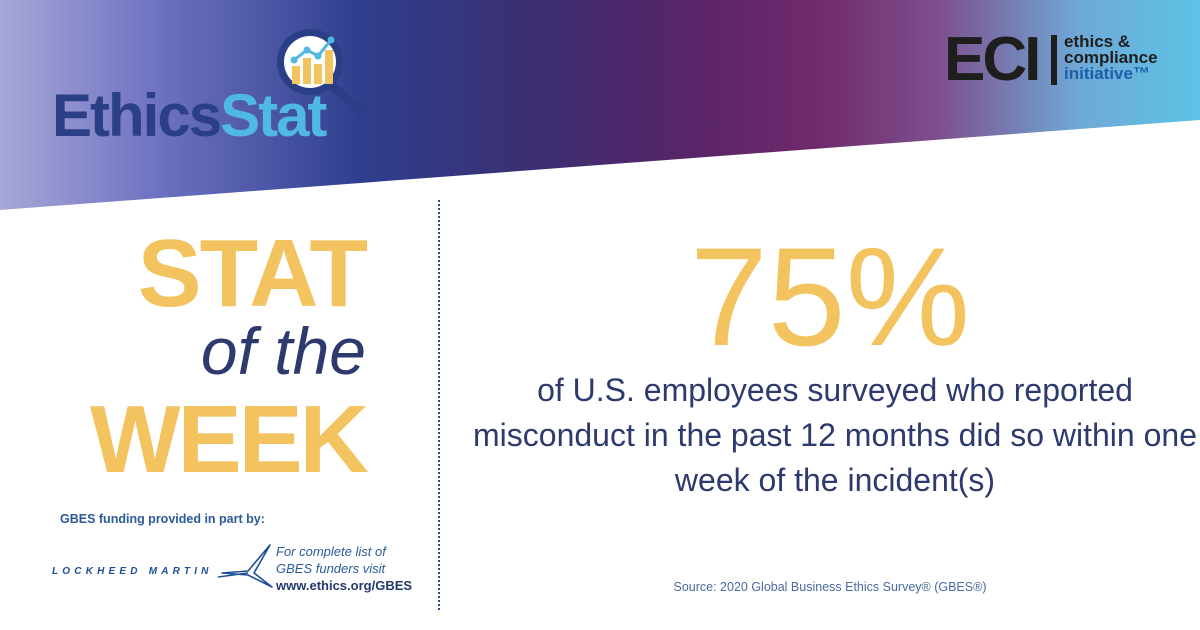 The height and width of the screenshot is (630, 1200). I want to click on funders-note-line-2: GBES funders visit, so click(331, 568).